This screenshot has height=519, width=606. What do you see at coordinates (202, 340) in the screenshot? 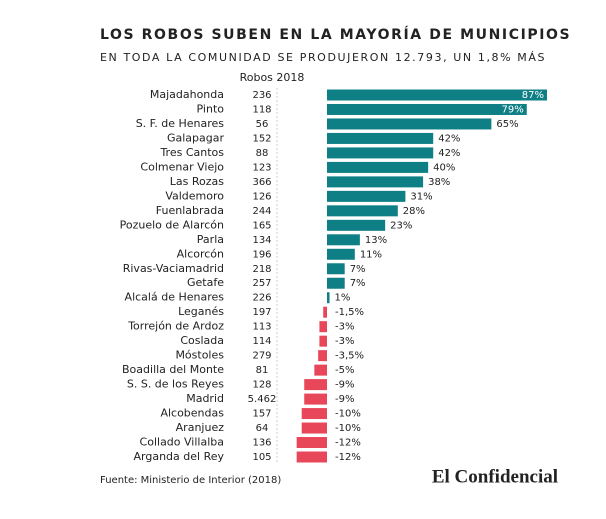
I see `category-label: Coslada` at bounding box center [202, 340].